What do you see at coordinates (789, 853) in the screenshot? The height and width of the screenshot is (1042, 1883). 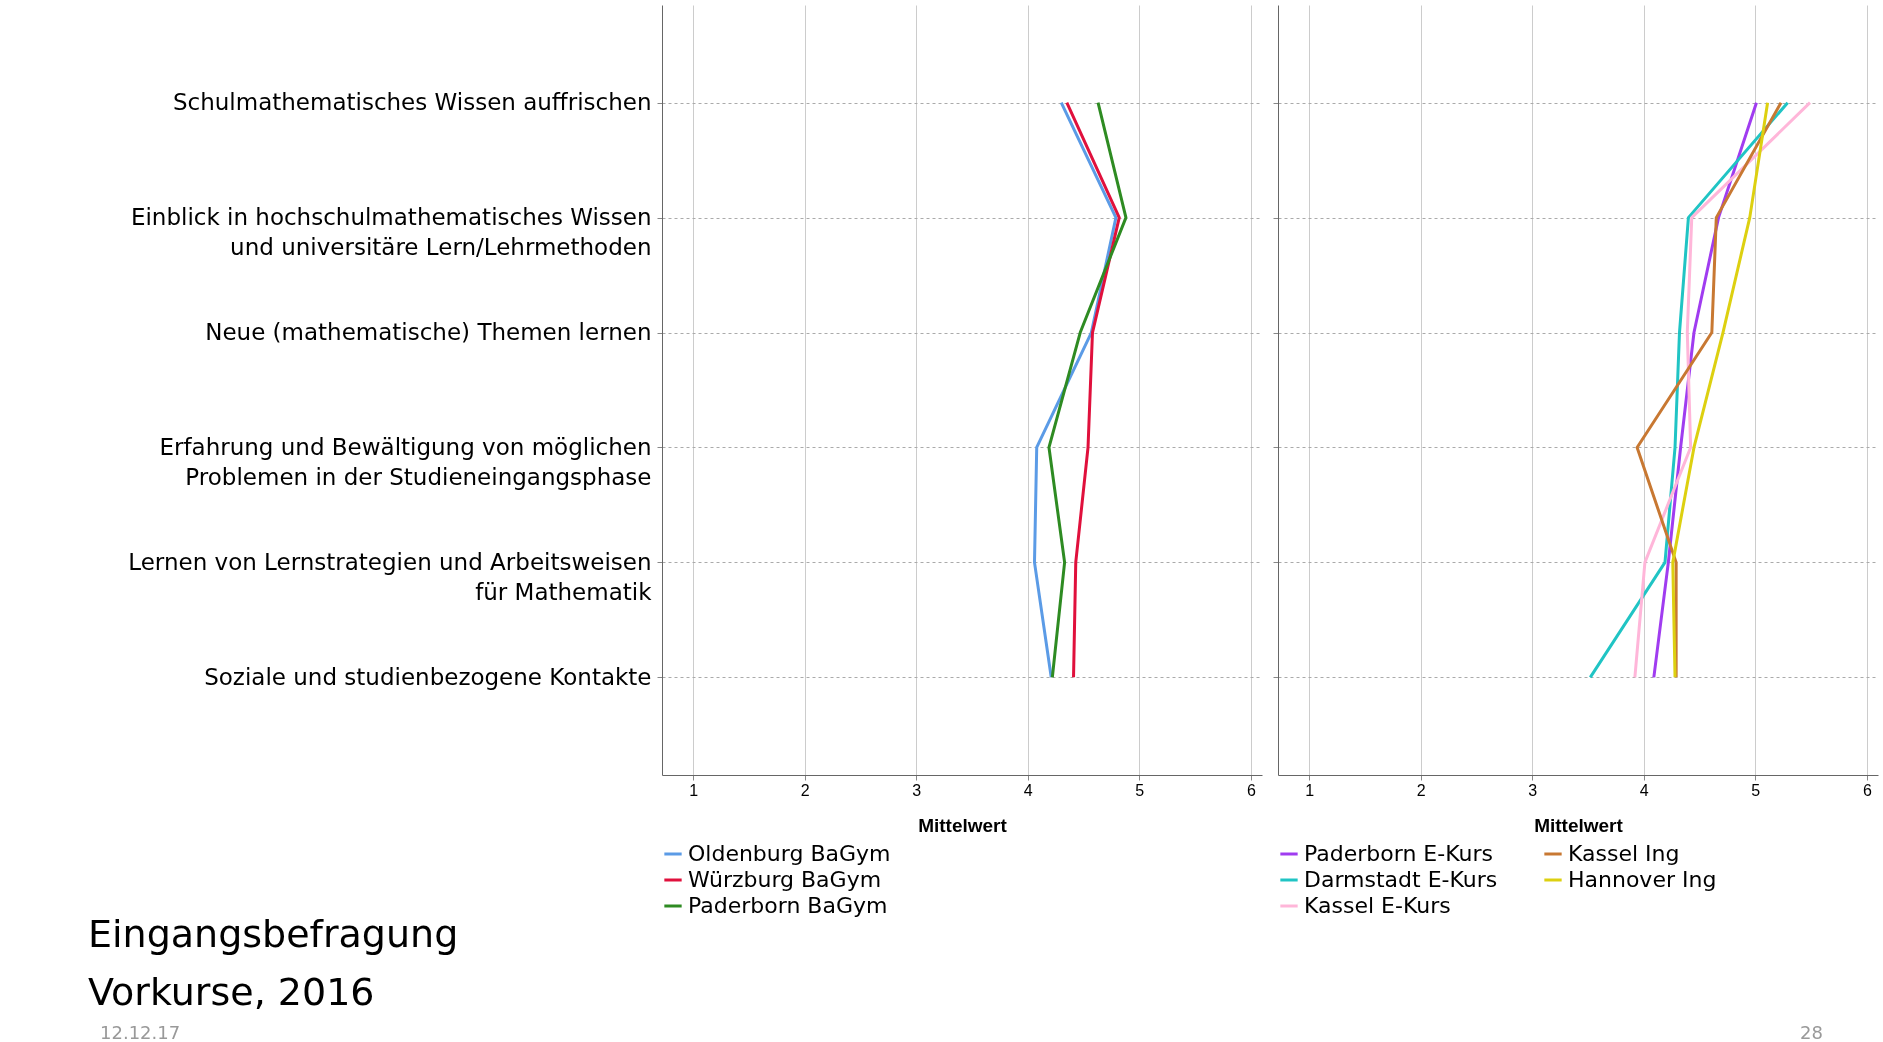 I see `legend-label: Oldenburg BaGym` at bounding box center [789, 853].